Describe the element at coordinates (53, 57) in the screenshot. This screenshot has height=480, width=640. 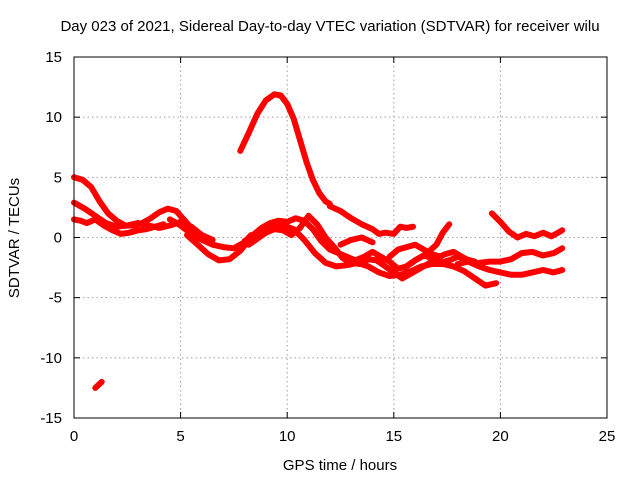
I see `y-tick-label: 15` at that location.